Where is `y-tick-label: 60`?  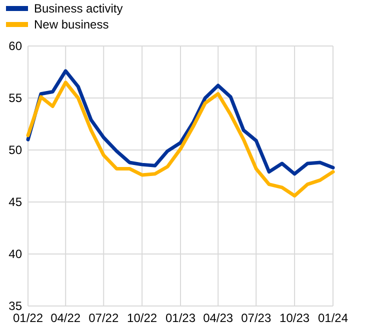 y-tick-label: 60 is located at coordinates (15, 46).